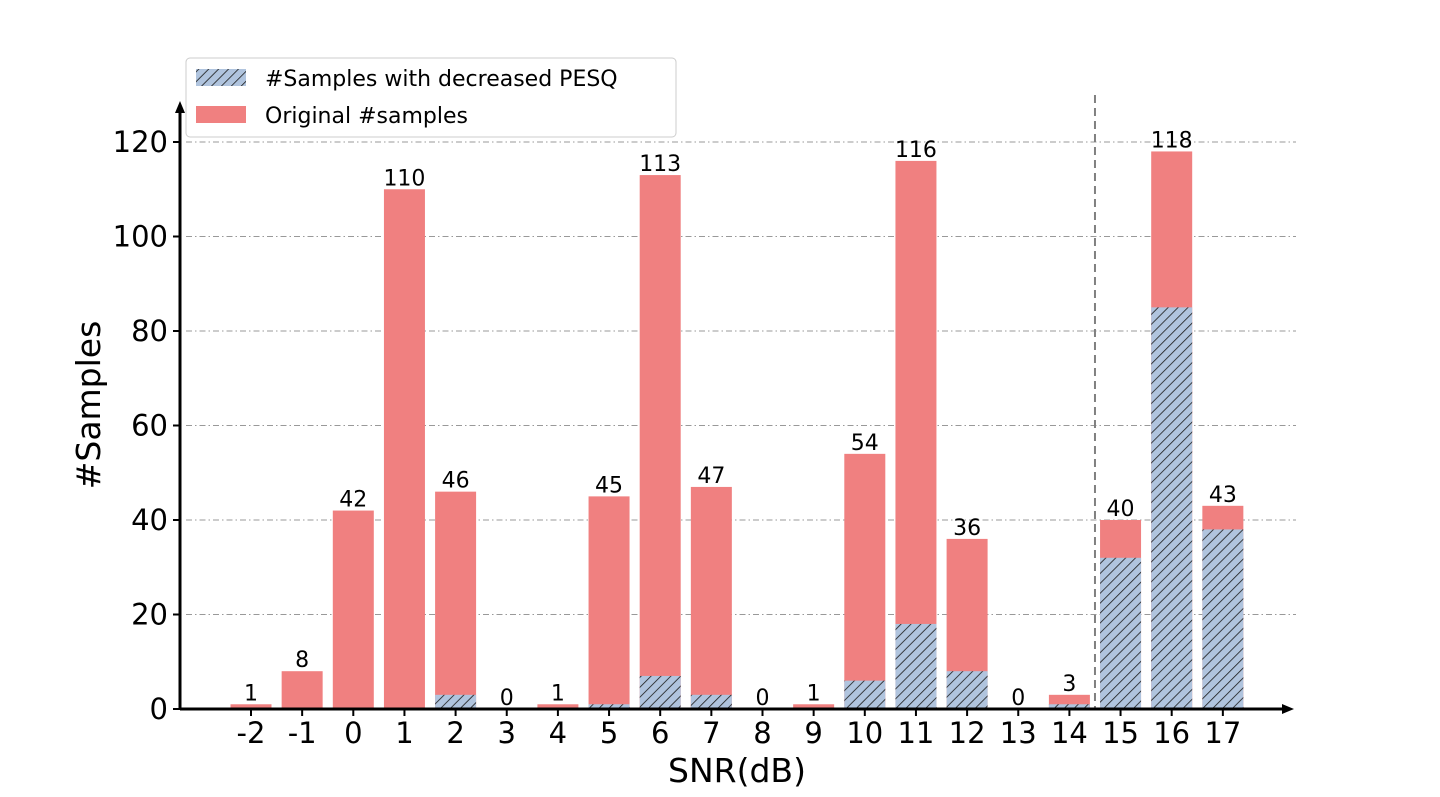 This screenshot has height=797, width=1440. Describe the element at coordinates (1121, 509) in the screenshot. I see `data-label-15: 40` at that location.